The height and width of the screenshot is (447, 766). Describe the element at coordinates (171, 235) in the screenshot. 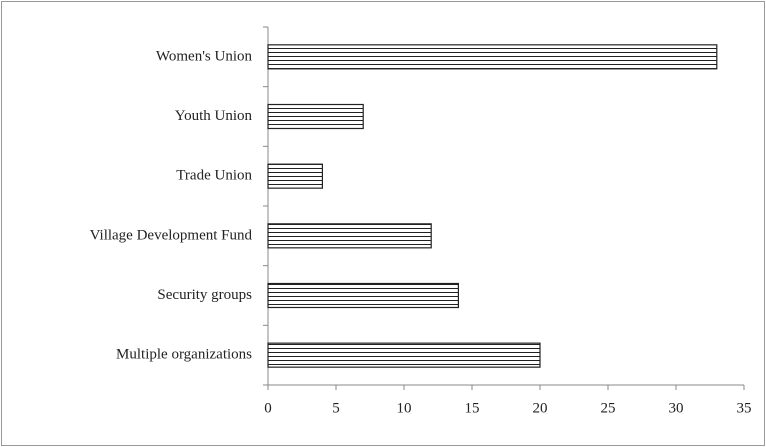

I see `y-tick-label: Village Development Fund` at that location.